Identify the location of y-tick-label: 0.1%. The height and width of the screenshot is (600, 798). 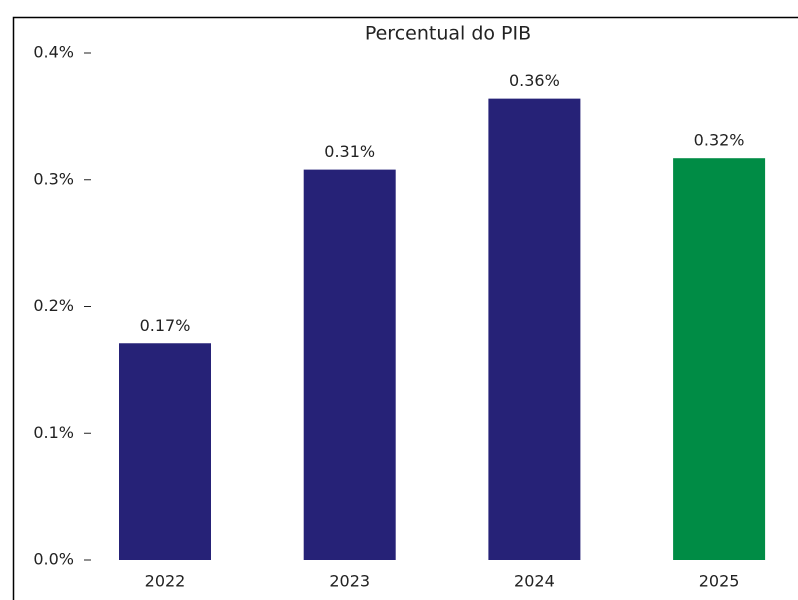
(53, 432).